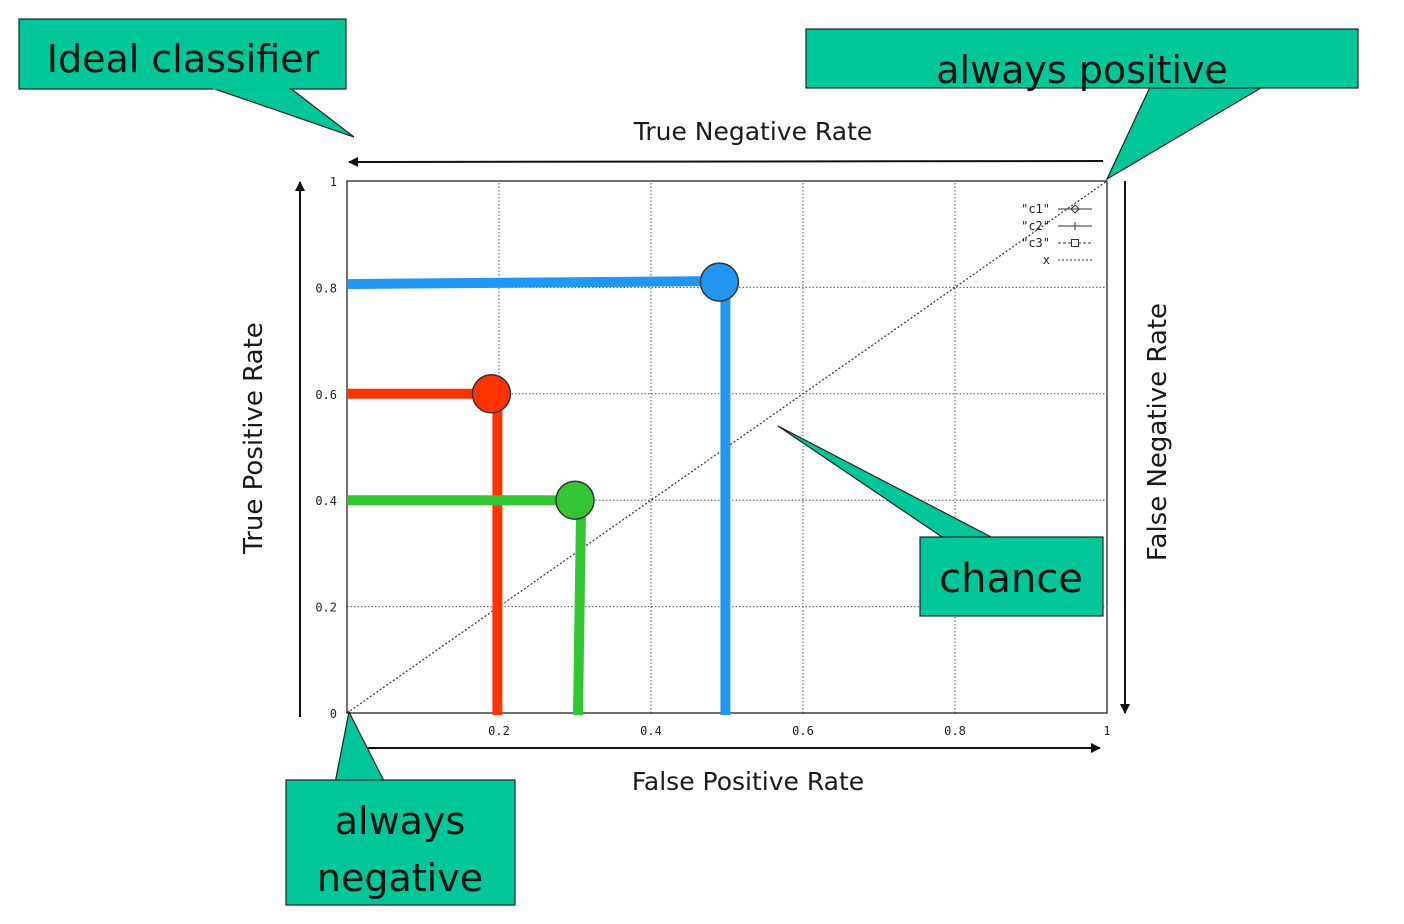 This screenshot has width=1404, height=924. Describe the element at coordinates (575, 500) in the screenshot. I see `classifier-3-point` at that location.